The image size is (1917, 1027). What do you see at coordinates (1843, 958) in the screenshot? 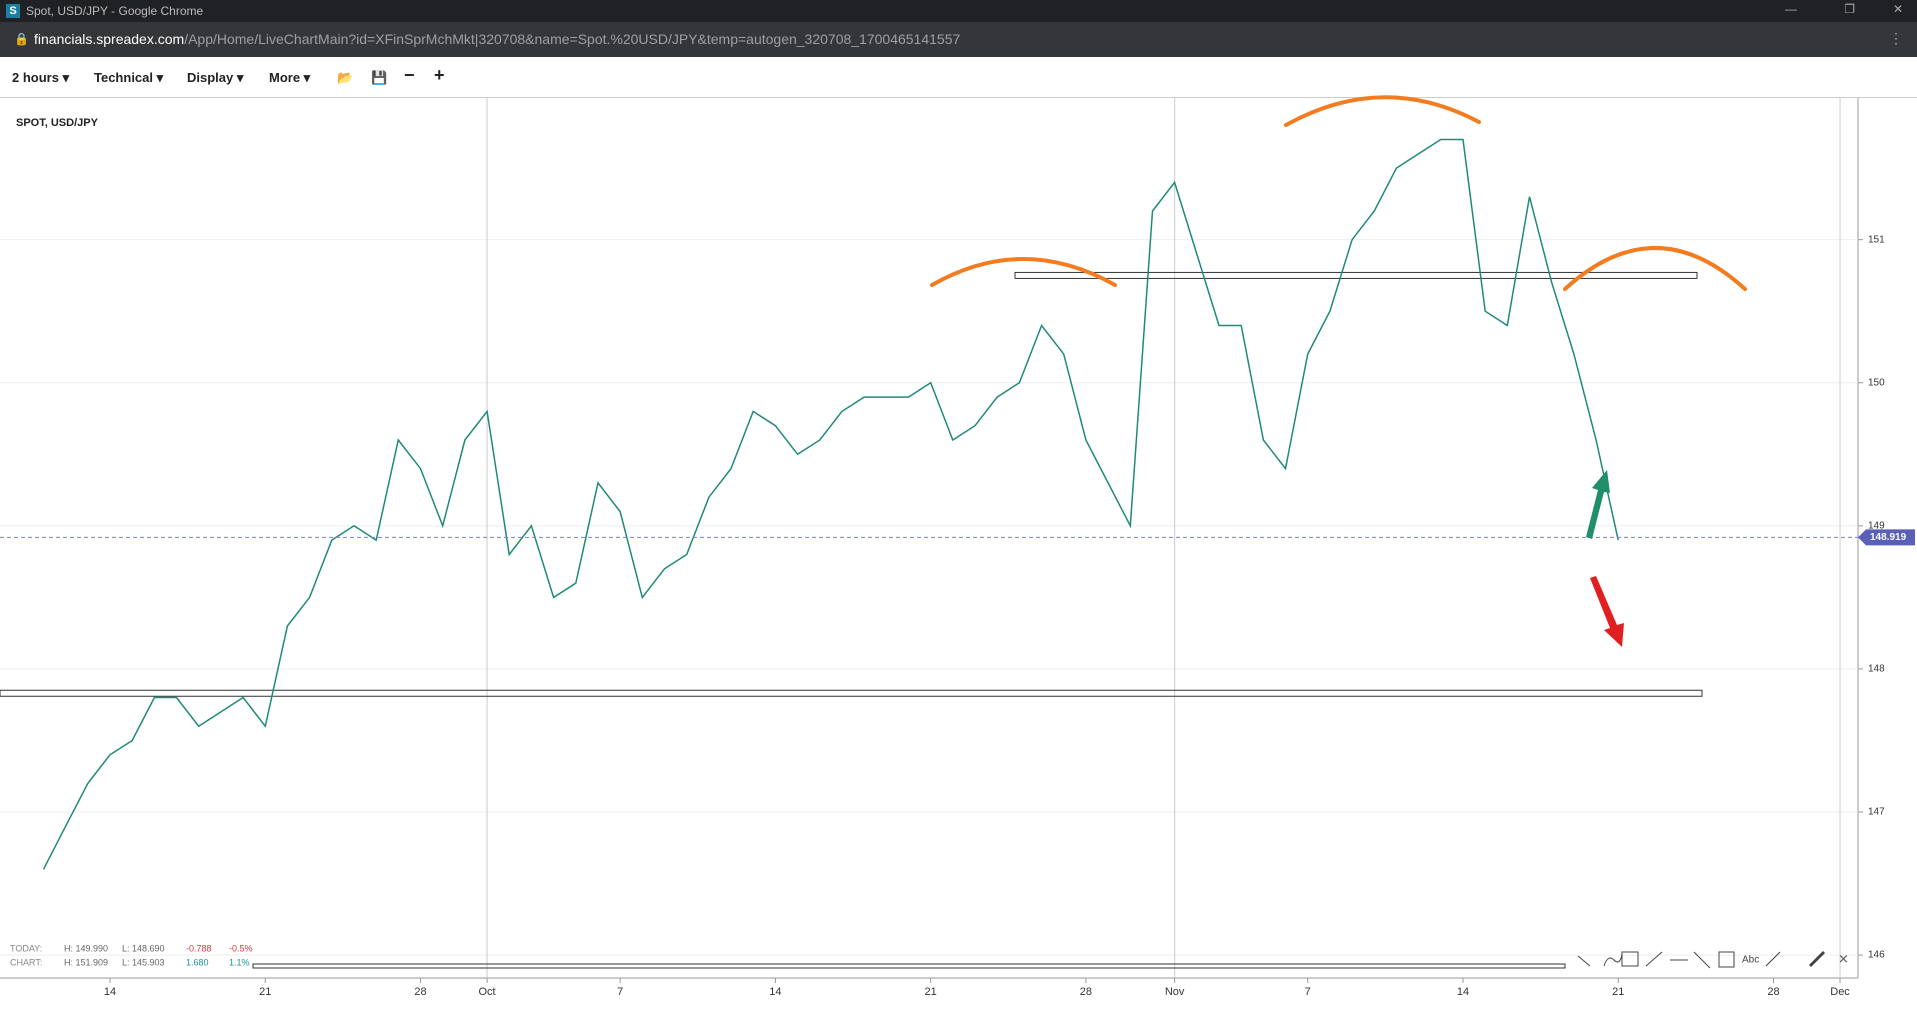
I see `close-tools: ✕` at bounding box center [1843, 958].